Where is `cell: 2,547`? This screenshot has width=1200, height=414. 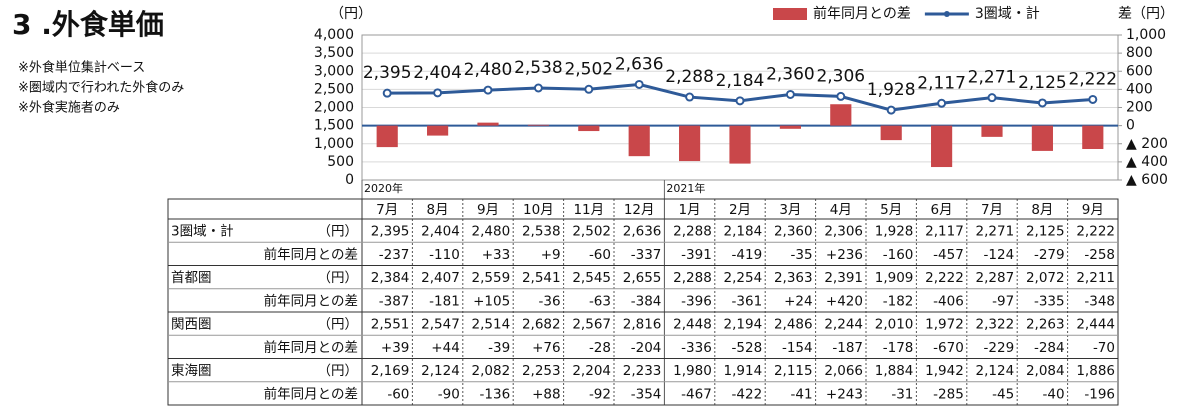
cell: 2,547 is located at coordinates (440, 325).